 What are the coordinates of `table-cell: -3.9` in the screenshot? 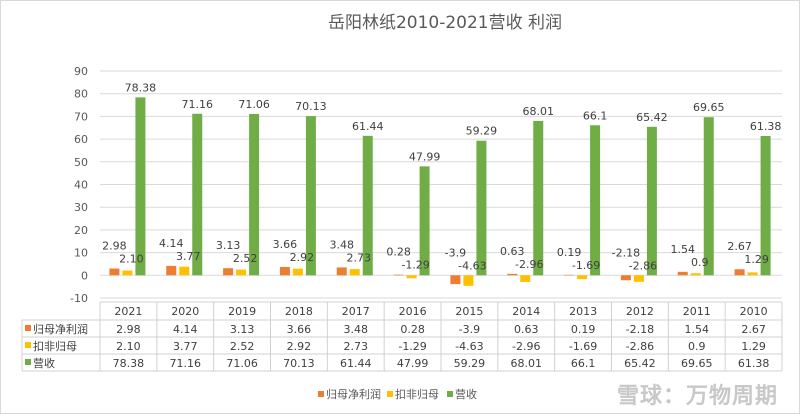 It's located at (469, 329).